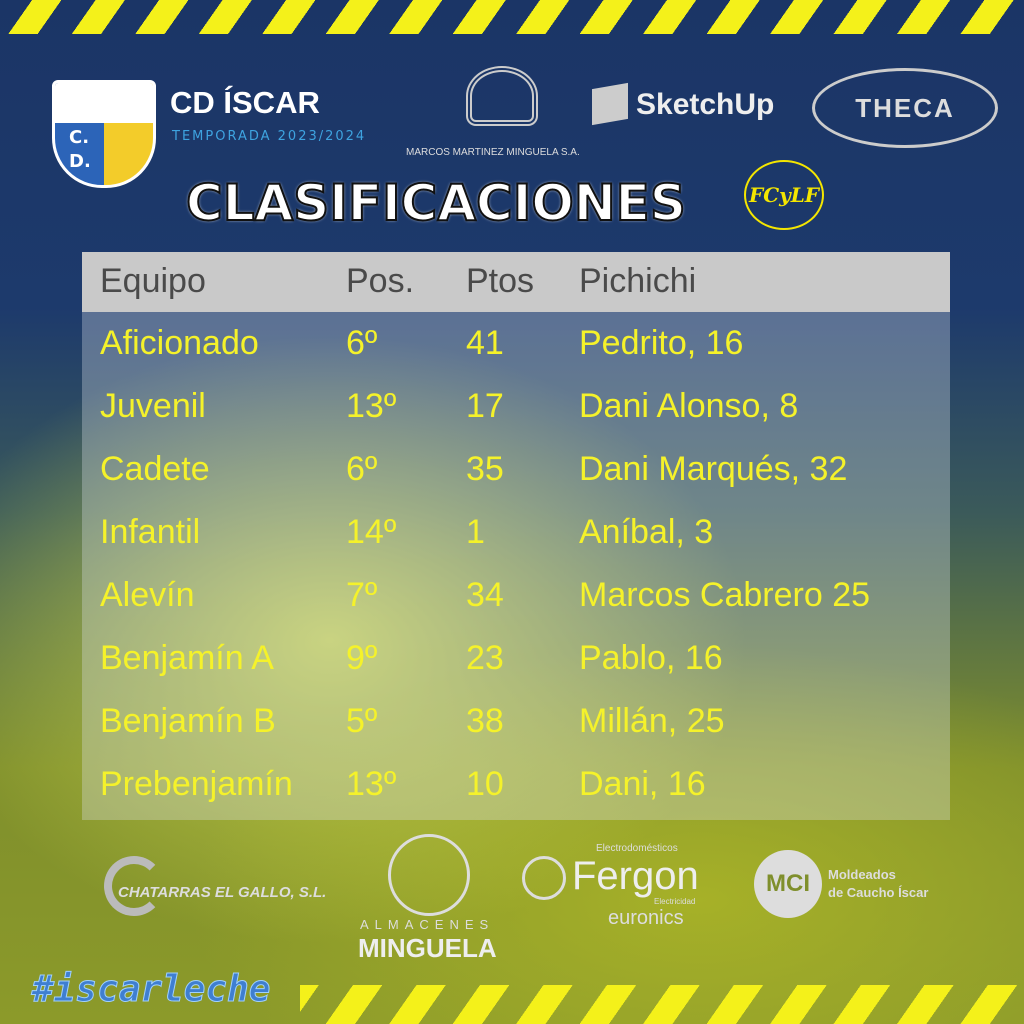 The height and width of the screenshot is (1024, 1024). I want to click on cell-top-scorer: Pablo, 16, so click(651, 657).